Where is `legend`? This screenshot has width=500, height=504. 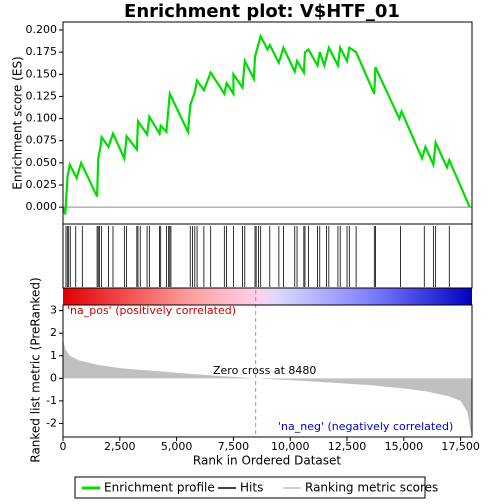 legend is located at coordinates (250, 487).